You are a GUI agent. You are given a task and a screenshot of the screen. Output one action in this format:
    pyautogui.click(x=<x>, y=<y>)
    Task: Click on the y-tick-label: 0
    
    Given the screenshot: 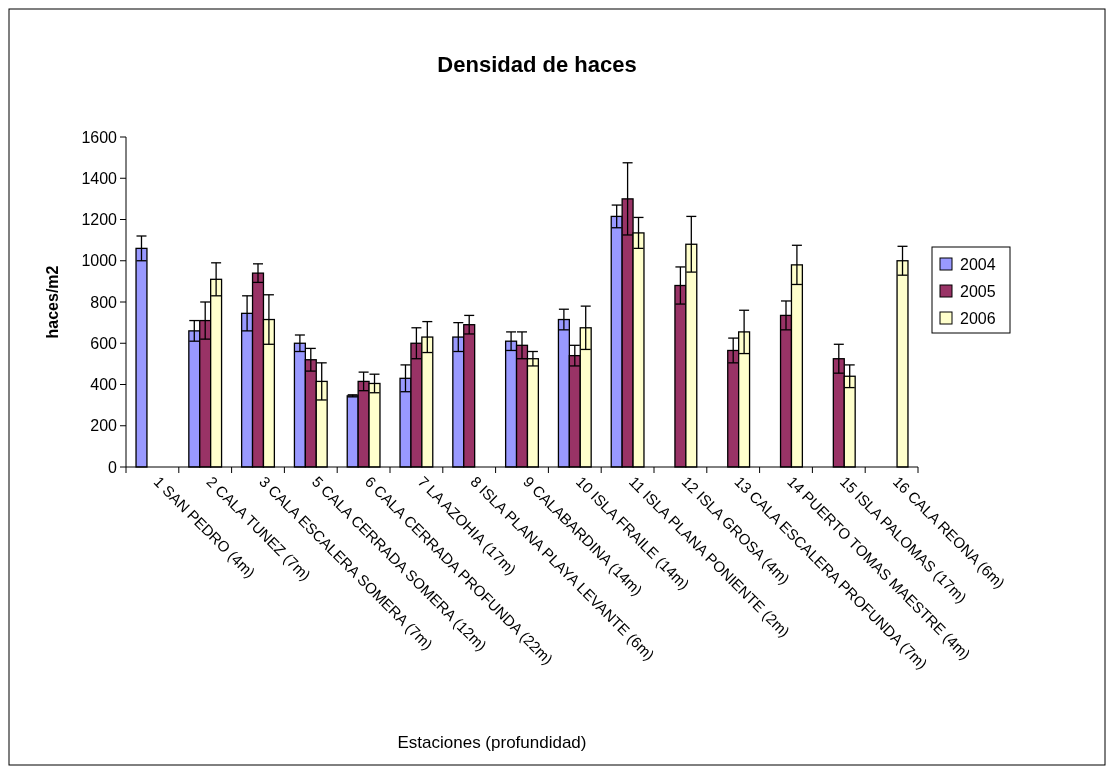 What is the action you would take?
    pyautogui.click(x=113, y=467)
    